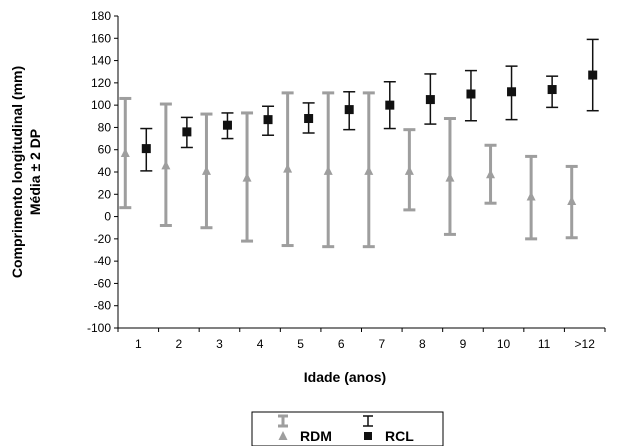 The width and height of the screenshot is (621, 446). Describe the element at coordinates (300, 344) in the screenshot. I see `x-tick-label: 5` at that location.